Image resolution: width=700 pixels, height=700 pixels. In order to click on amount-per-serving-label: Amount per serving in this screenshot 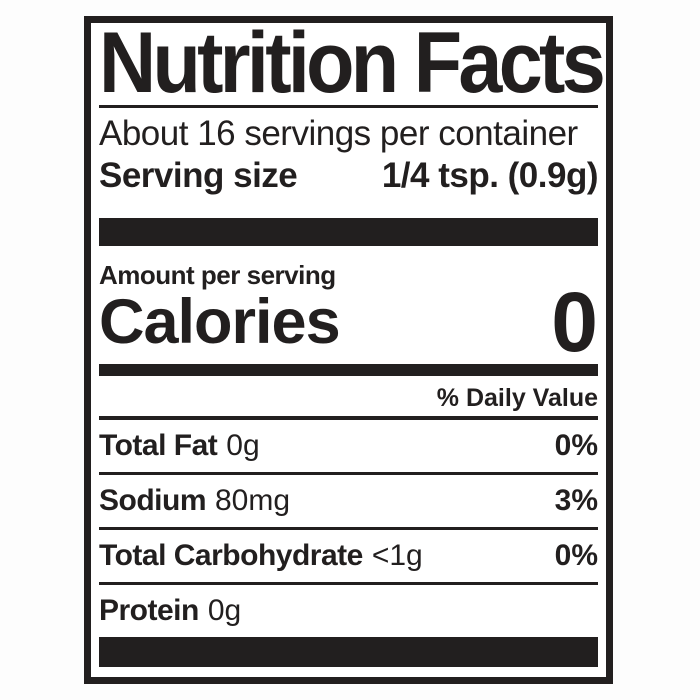, I will do `click(217, 275)`.